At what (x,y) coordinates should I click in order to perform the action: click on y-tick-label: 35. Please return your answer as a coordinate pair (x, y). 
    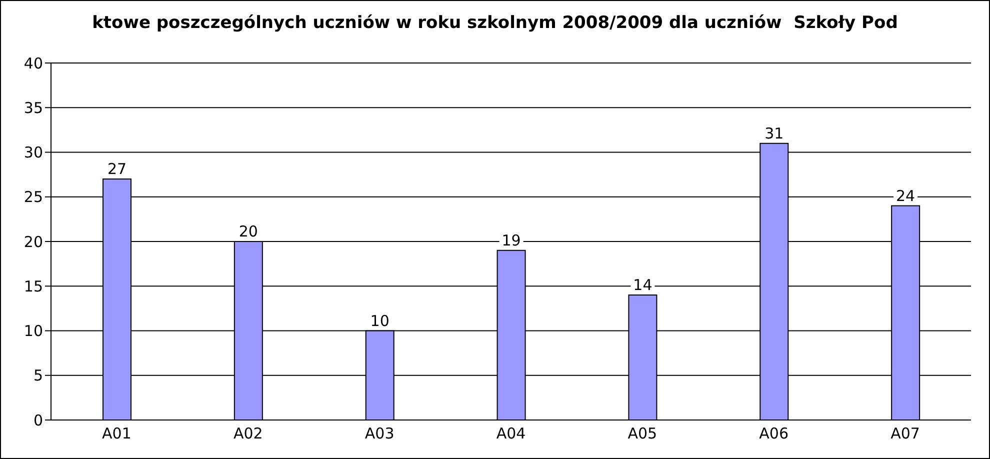
    Looking at the image, I should click on (33, 107).